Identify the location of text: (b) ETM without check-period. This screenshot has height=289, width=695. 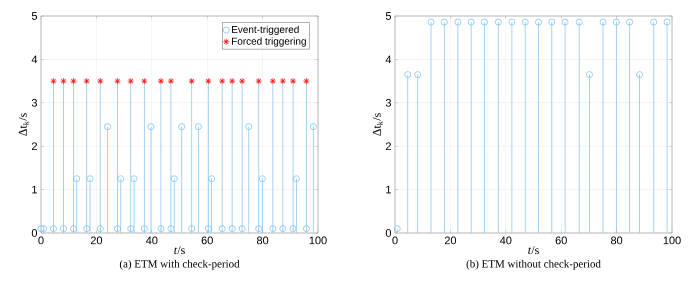
(533, 265).